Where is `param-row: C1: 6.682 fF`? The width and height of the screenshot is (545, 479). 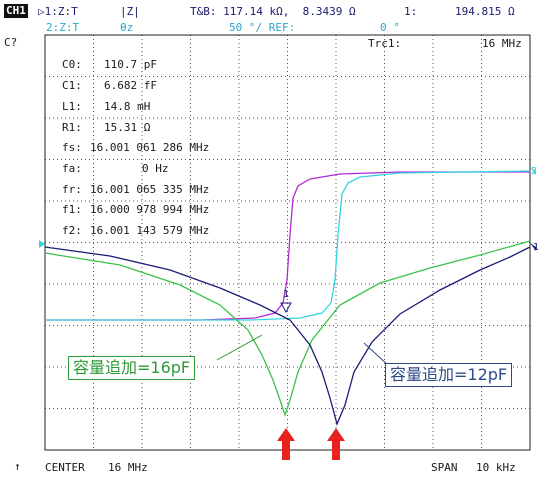 param-row: C1: 6.682 fF is located at coordinates (109, 85).